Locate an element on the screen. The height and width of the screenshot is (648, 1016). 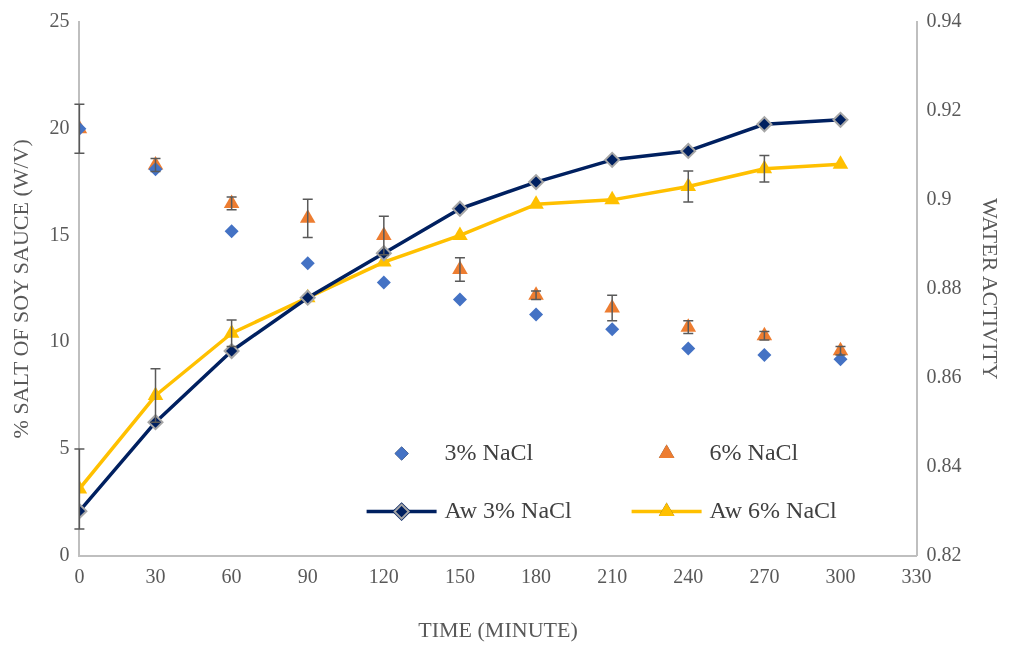
legend-label: Aw 3% NaCl is located at coordinates (508, 509).